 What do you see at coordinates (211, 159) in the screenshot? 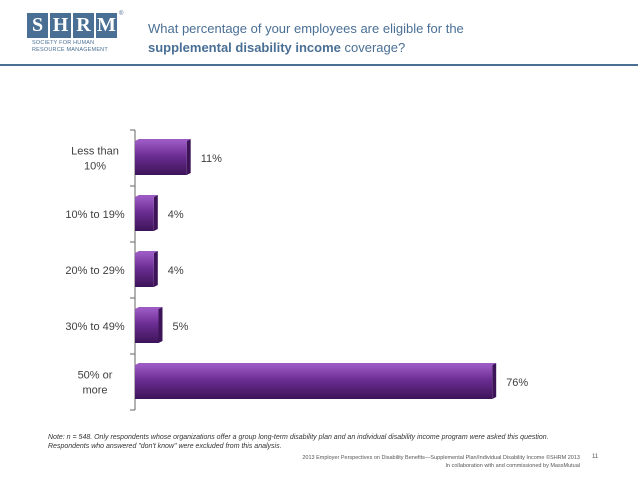
I see `data-label: 11%` at bounding box center [211, 159].